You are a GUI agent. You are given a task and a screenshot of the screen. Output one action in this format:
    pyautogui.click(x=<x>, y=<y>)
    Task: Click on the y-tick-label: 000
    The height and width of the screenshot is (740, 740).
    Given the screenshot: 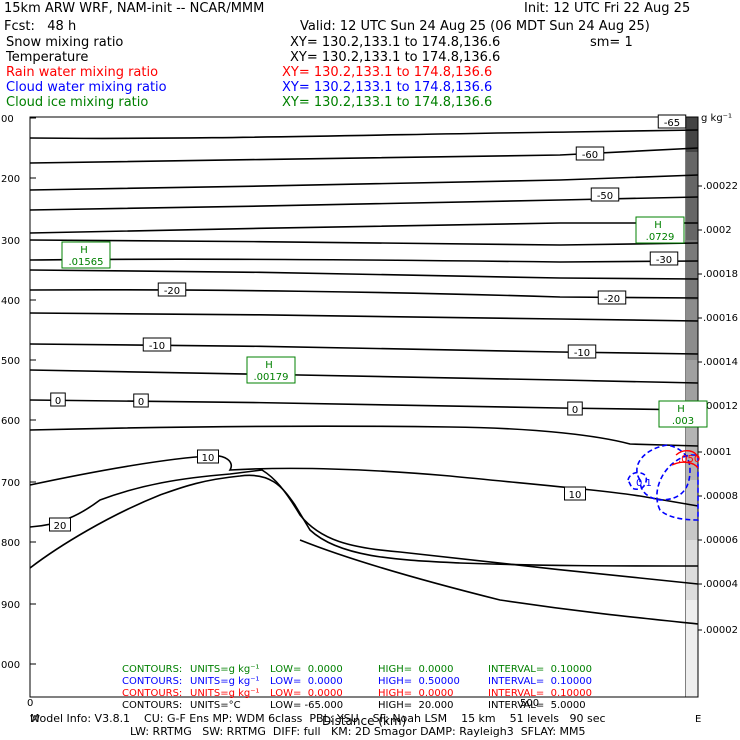 What is the action you would take?
    pyautogui.click(x=10, y=665)
    